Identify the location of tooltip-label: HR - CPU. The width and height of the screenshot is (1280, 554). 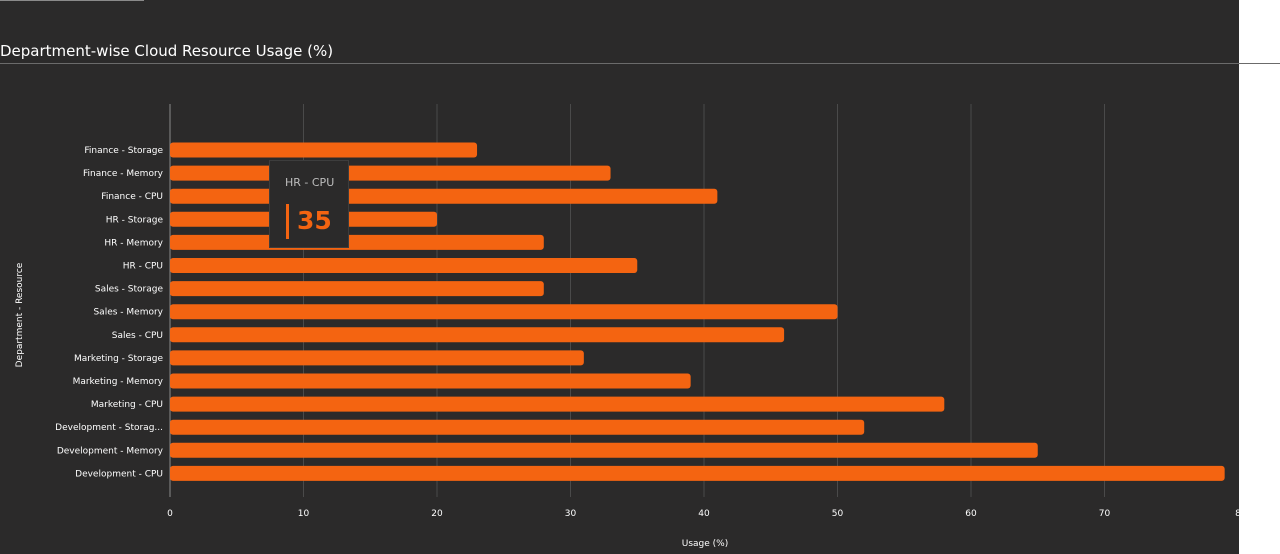
(310, 182).